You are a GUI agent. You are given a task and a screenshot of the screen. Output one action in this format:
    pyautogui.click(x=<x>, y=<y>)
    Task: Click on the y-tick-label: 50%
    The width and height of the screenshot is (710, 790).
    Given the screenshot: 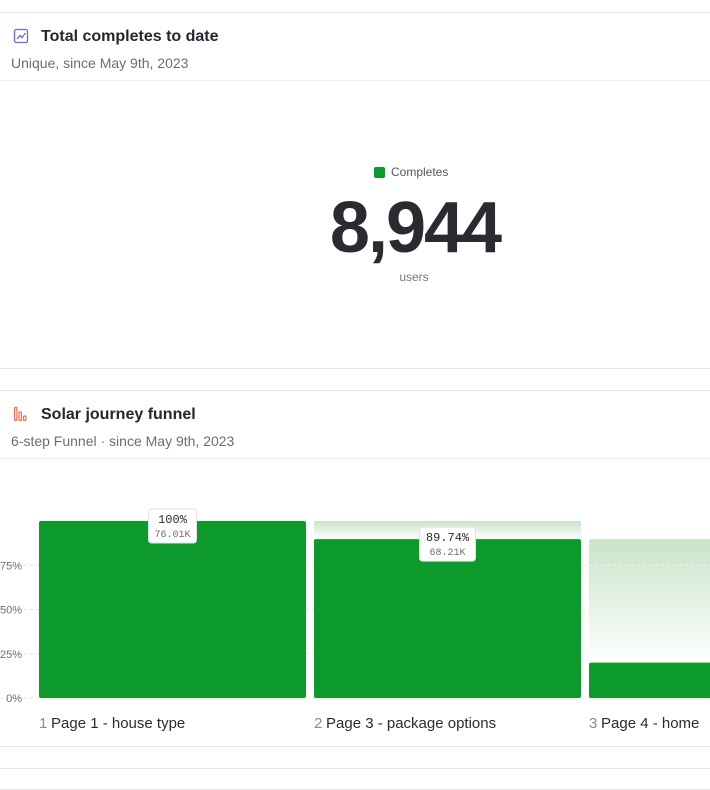 What is the action you would take?
    pyautogui.click(x=11, y=611)
    